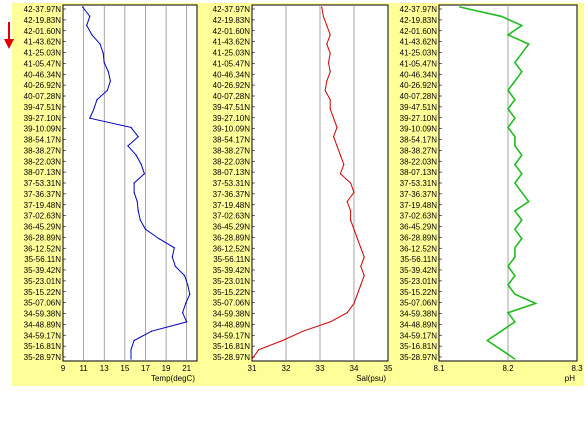  What do you see at coordinates (232, 161) in the screenshot?
I see `y-tick-label: 38-22.03N` at bounding box center [232, 161].